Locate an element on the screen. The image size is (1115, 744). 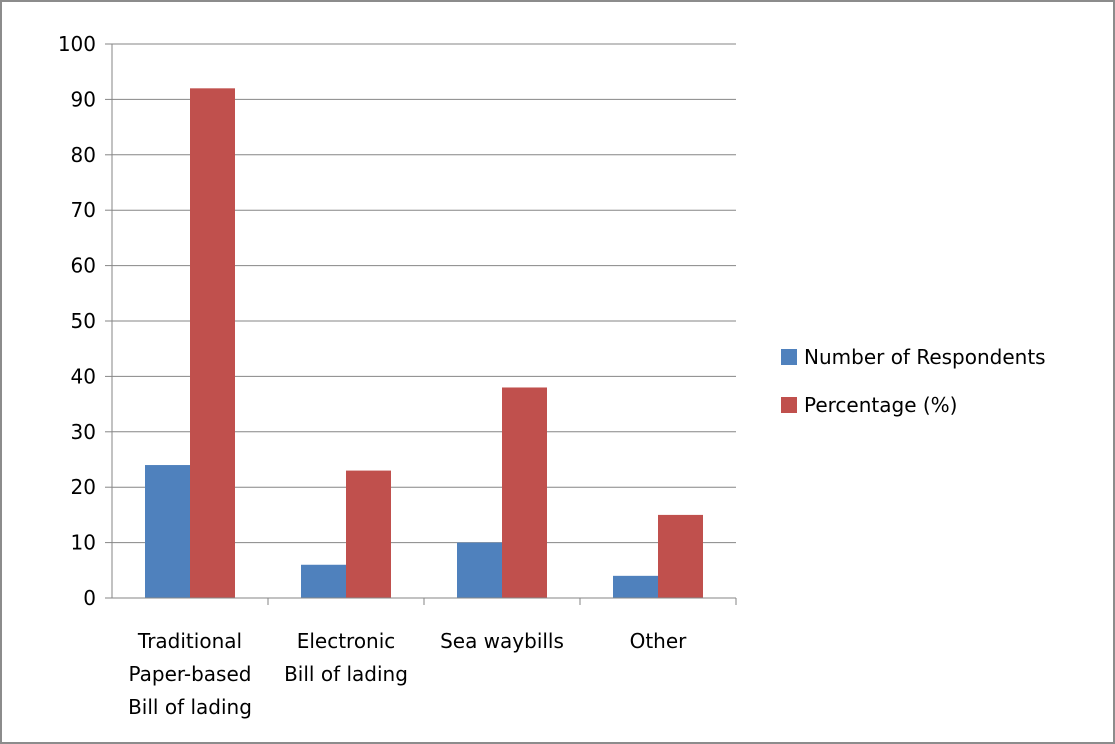
y-tick-label: 80 is located at coordinates (83, 155).